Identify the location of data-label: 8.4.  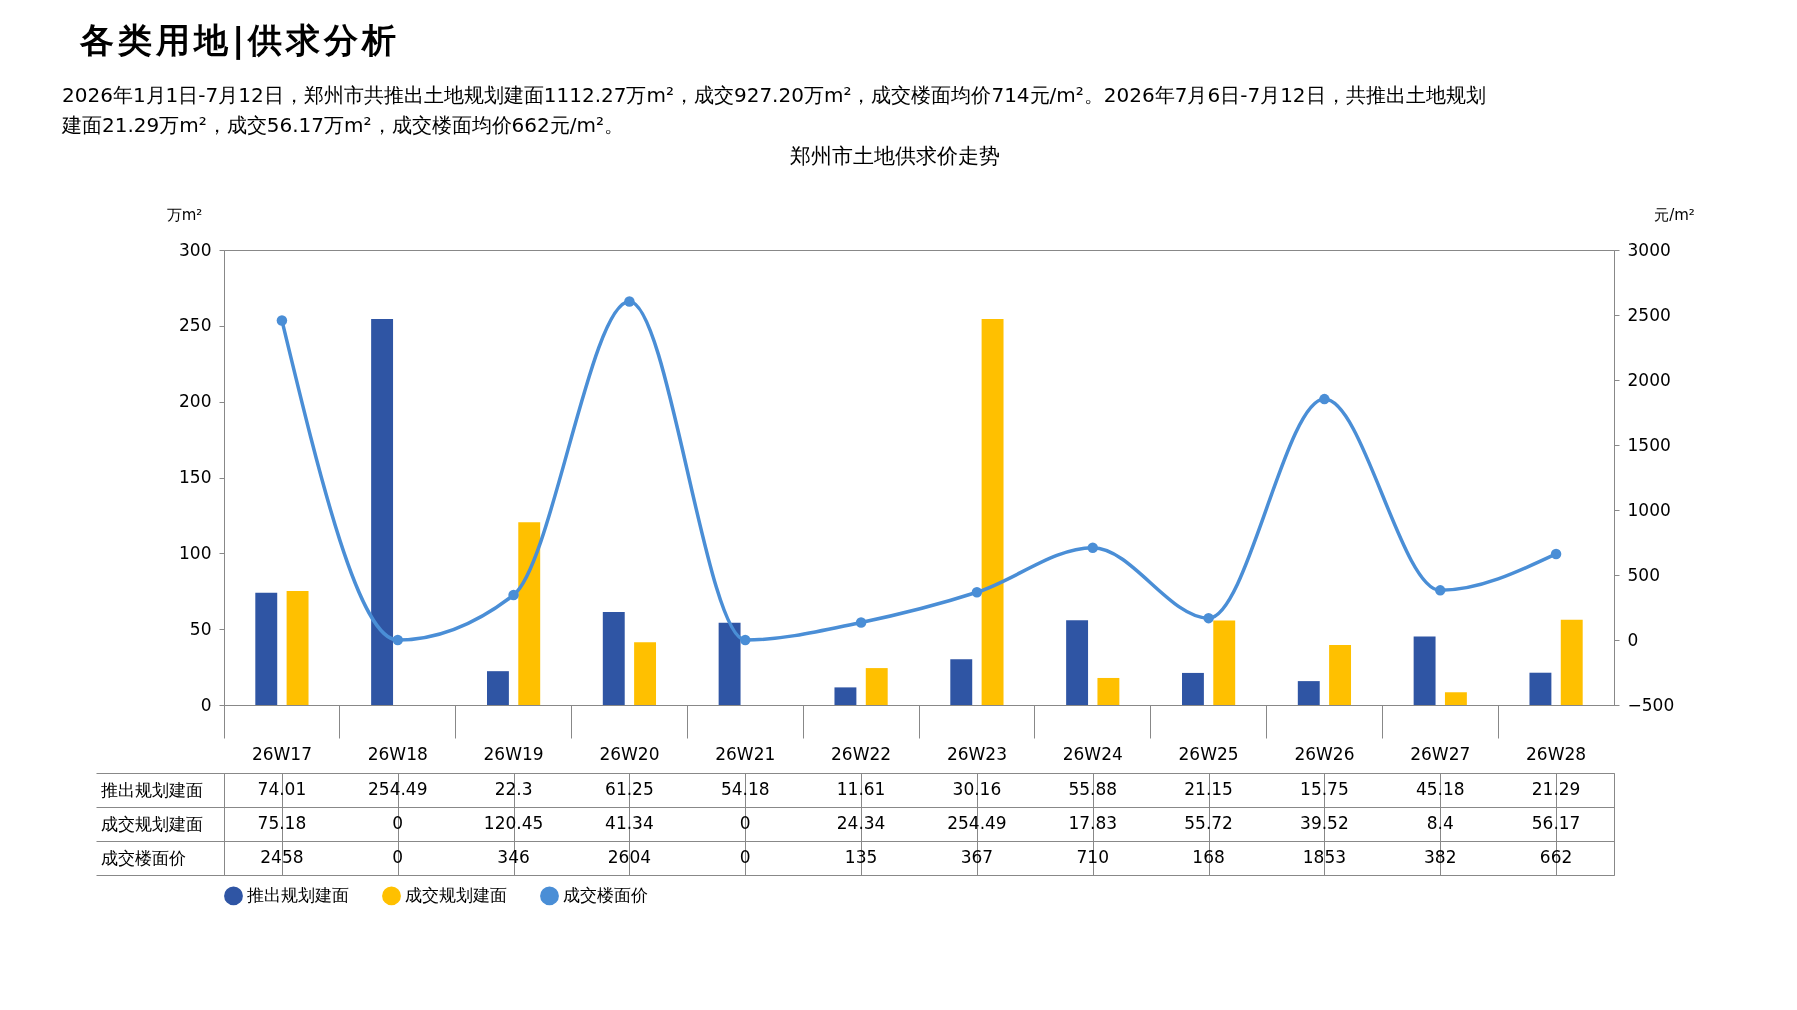
(1440, 823).